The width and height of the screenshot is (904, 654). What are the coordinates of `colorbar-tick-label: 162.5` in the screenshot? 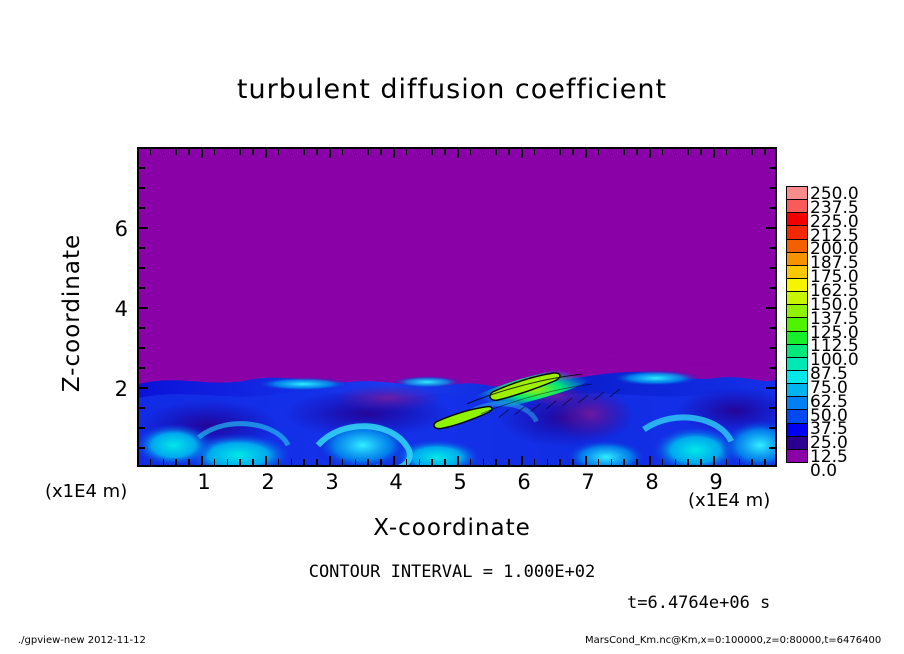 It's located at (834, 290).